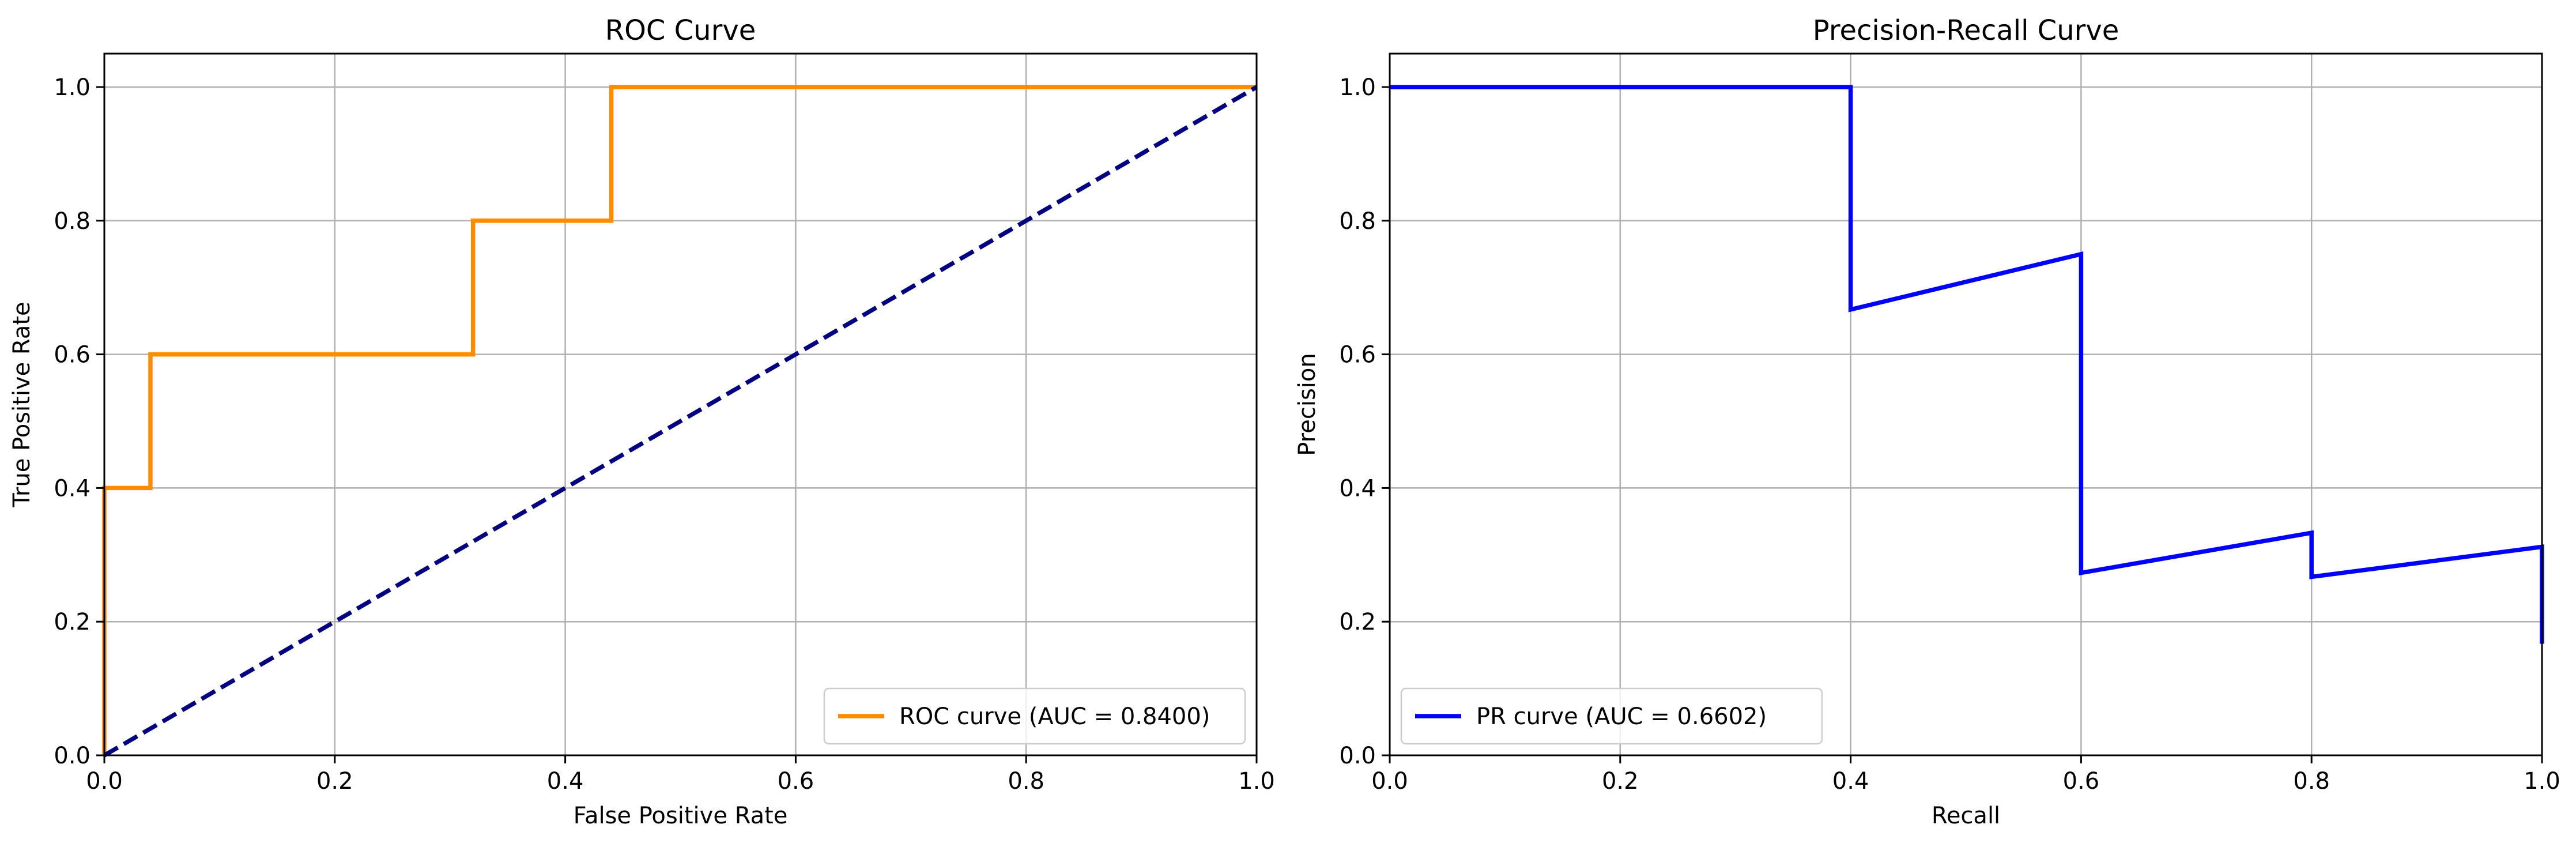  What do you see at coordinates (1966, 30) in the screenshot?
I see `chart-title: Precision-Recall Curve` at bounding box center [1966, 30].